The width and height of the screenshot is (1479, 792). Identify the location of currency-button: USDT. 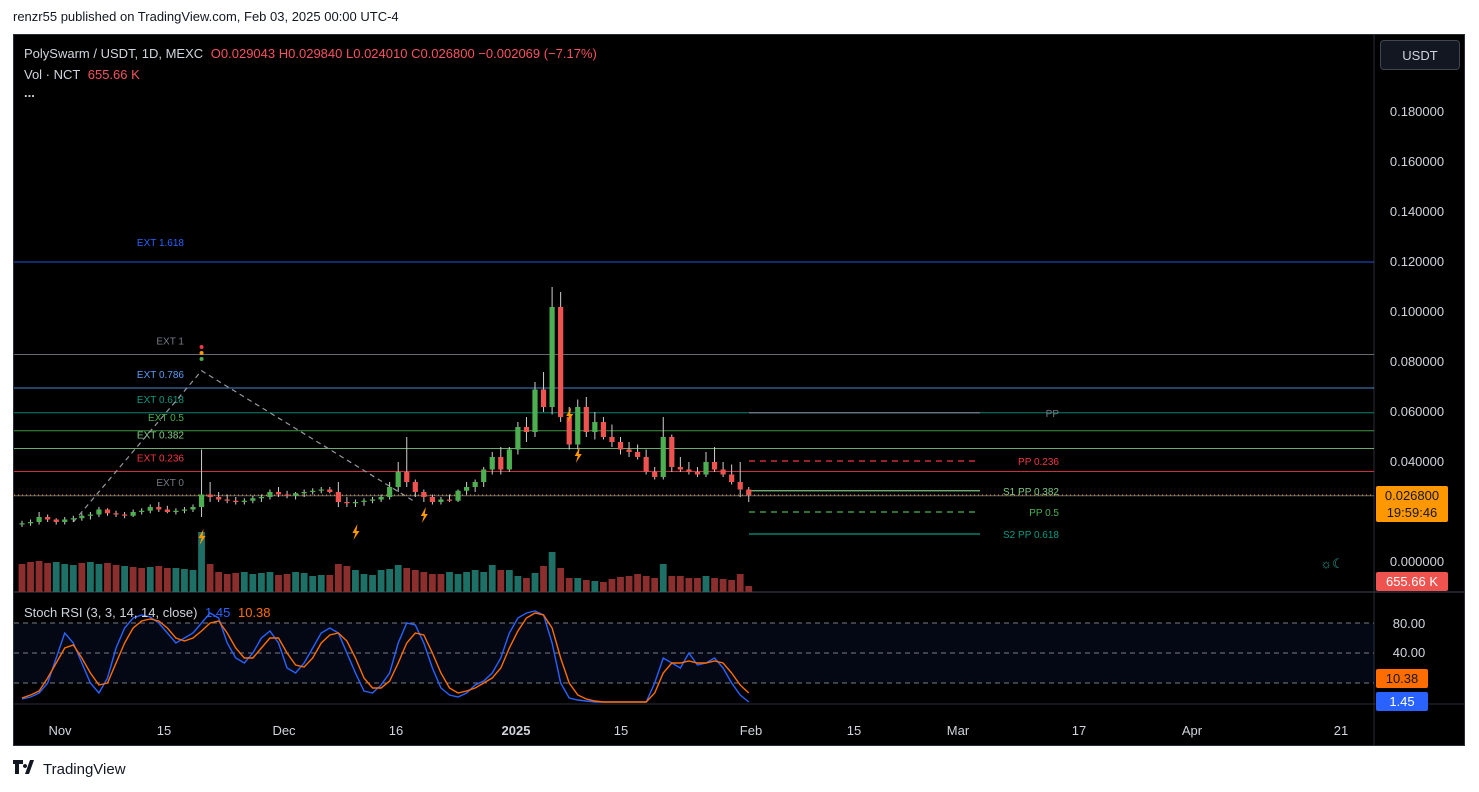
(1420, 55).